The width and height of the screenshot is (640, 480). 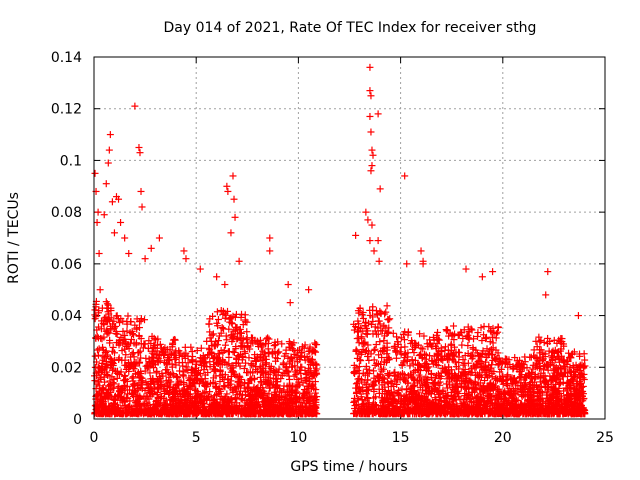 What do you see at coordinates (348, 467) in the screenshot?
I see `x-axis-label: GPS time / hours` at bounding box center [348, 467].